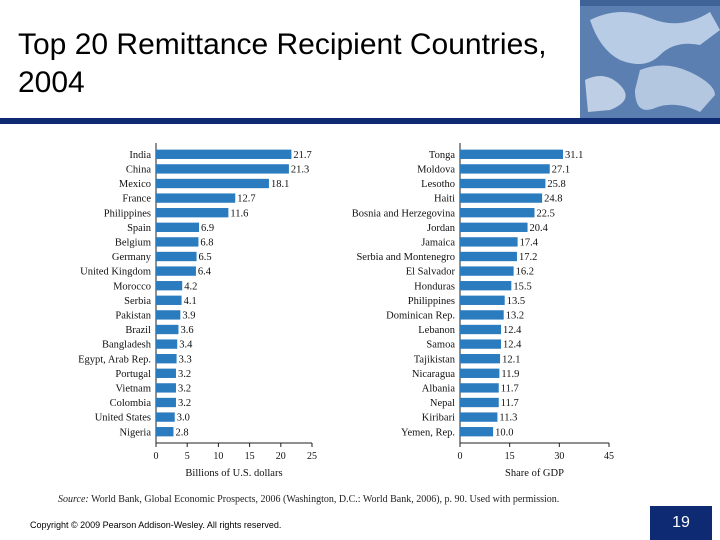 The width and height of the screenshot is (720, 540). I want to click on usd-value-label: 11.6, so click(239, 213).